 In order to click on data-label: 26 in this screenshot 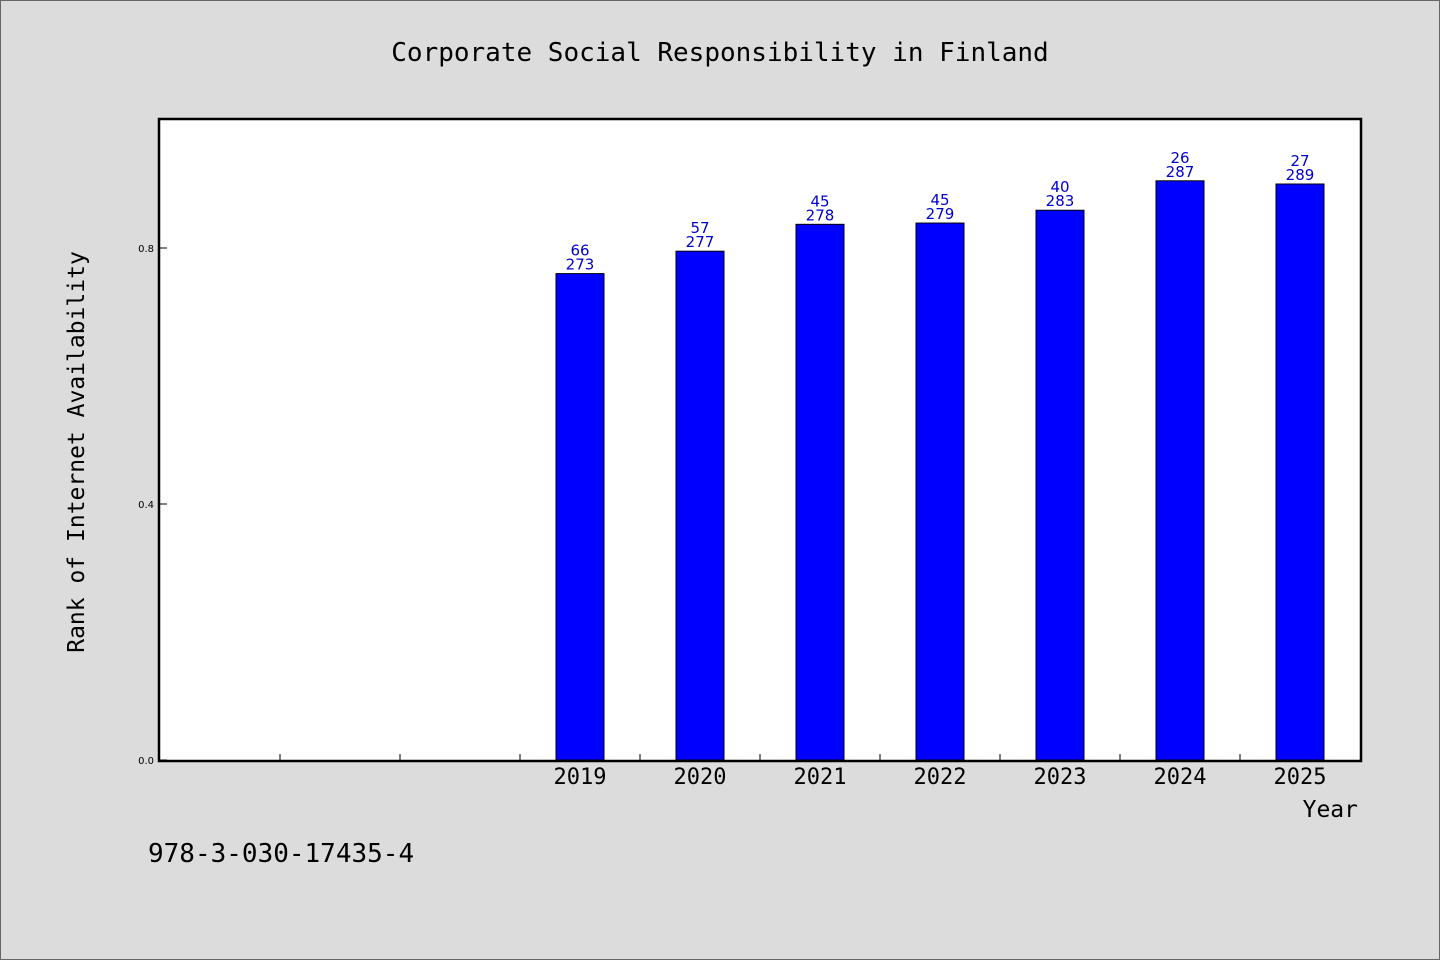, I will do `click(1179, 158)`.